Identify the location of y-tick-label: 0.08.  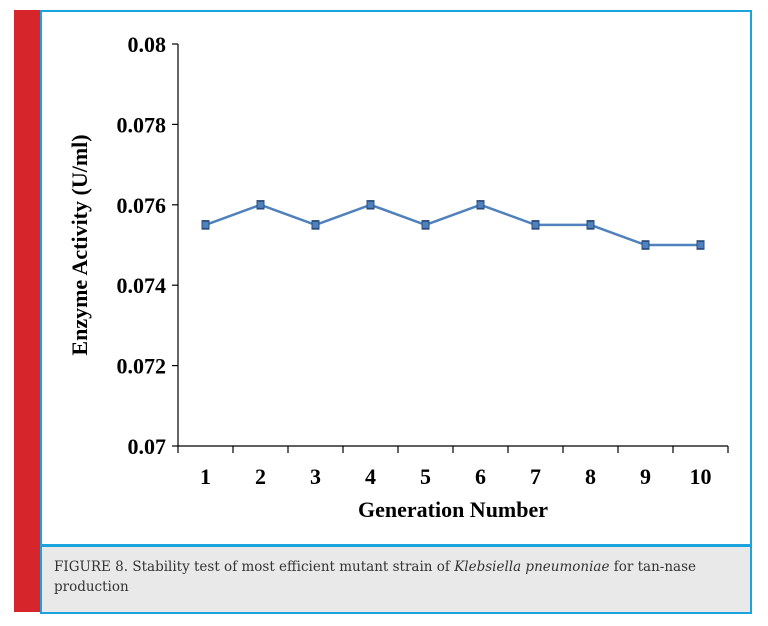
(147, 44).